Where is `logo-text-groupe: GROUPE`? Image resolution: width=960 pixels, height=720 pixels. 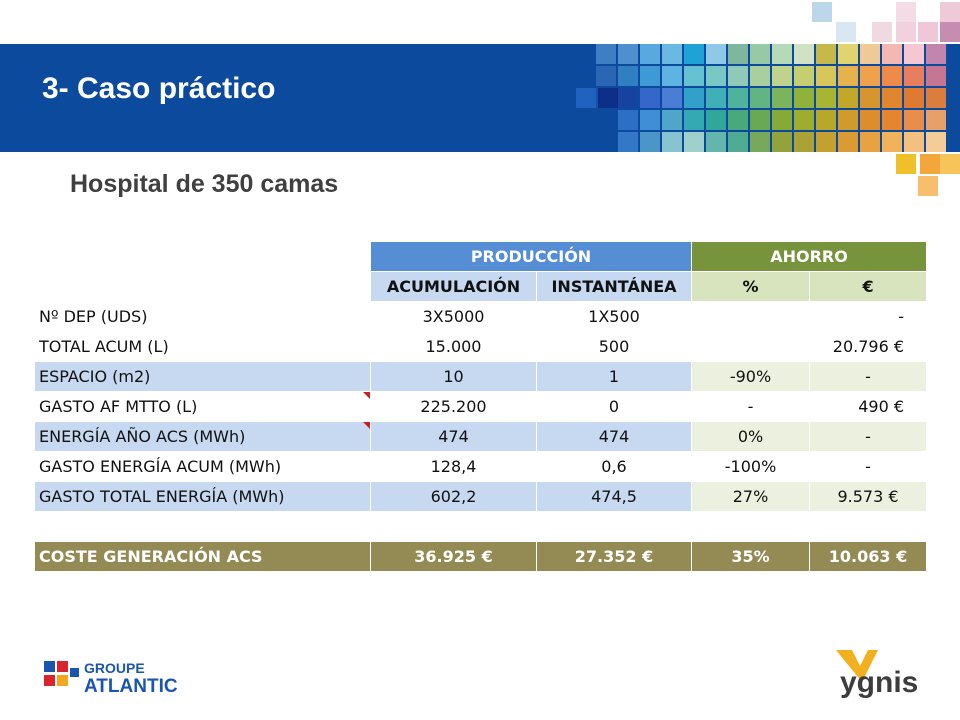 logo-text-groupe: GROUPE is located at coordinates (114, 668).